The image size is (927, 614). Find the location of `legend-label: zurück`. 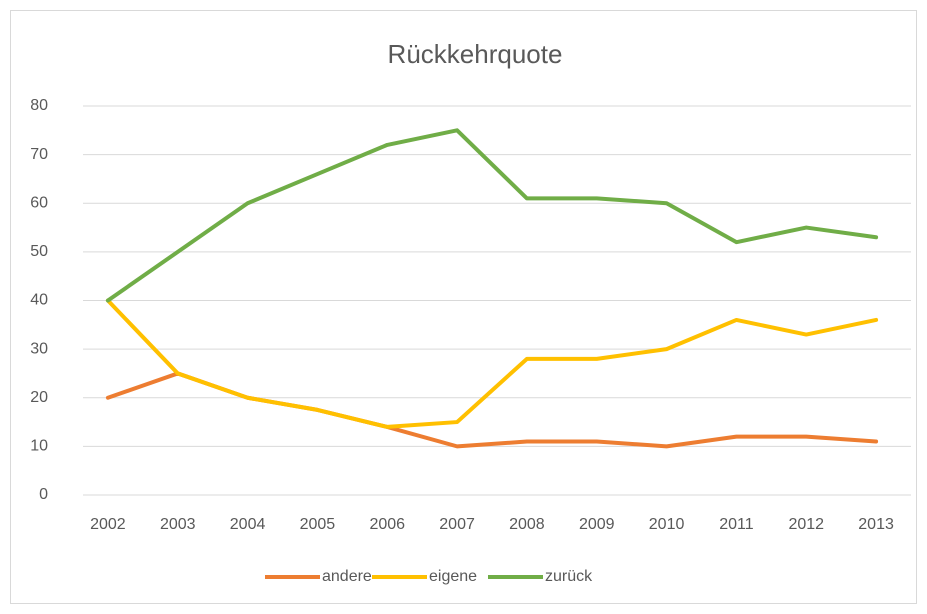

legend-label: zurück is located at coordinates (569, 576).